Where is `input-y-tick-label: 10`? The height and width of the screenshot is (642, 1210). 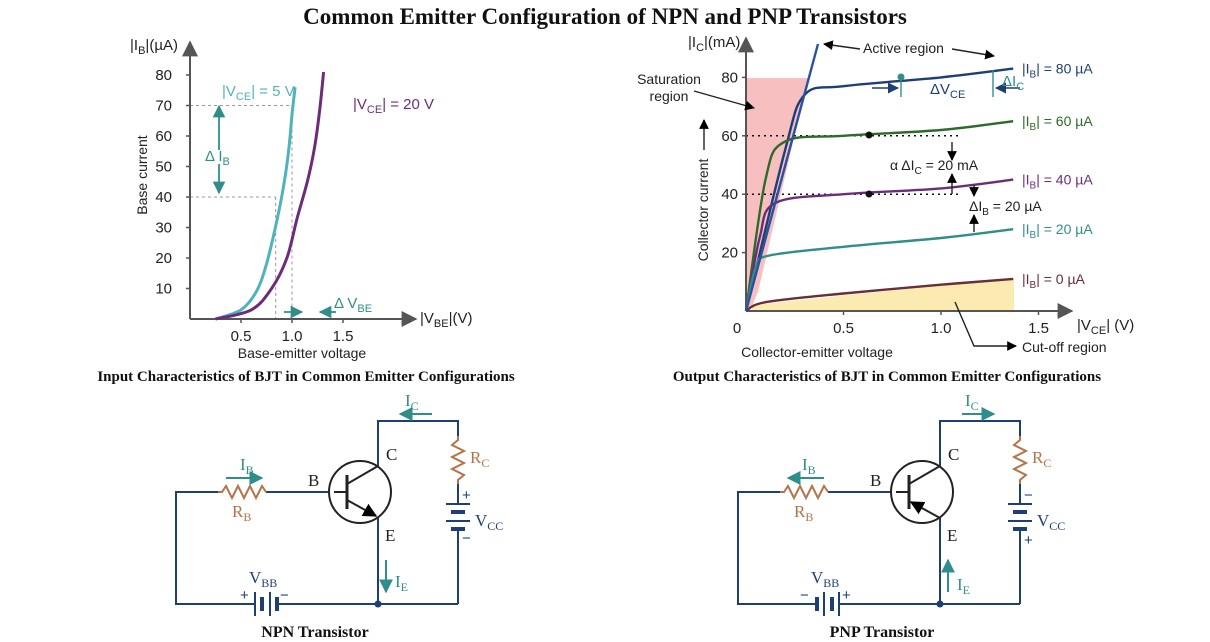
input-y-tick-label: 10 is located at coordinates (163, 289).